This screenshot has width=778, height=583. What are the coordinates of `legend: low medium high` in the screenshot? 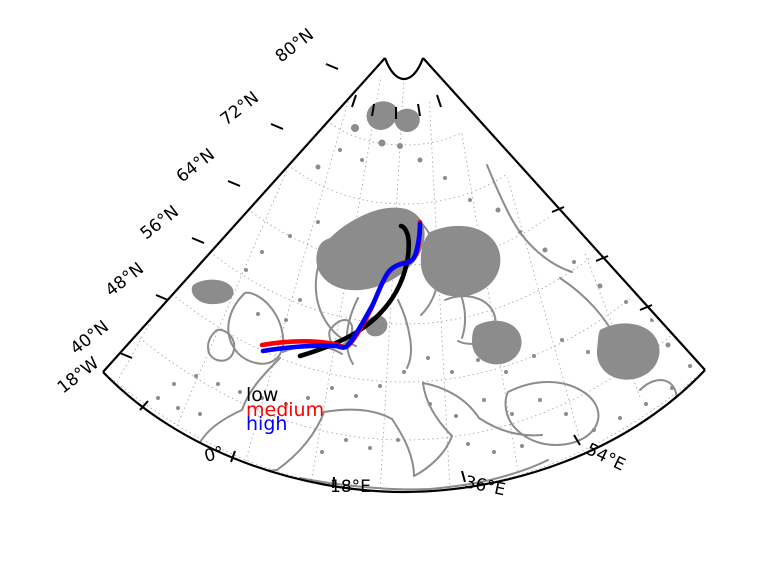 It's located at (285, 409).